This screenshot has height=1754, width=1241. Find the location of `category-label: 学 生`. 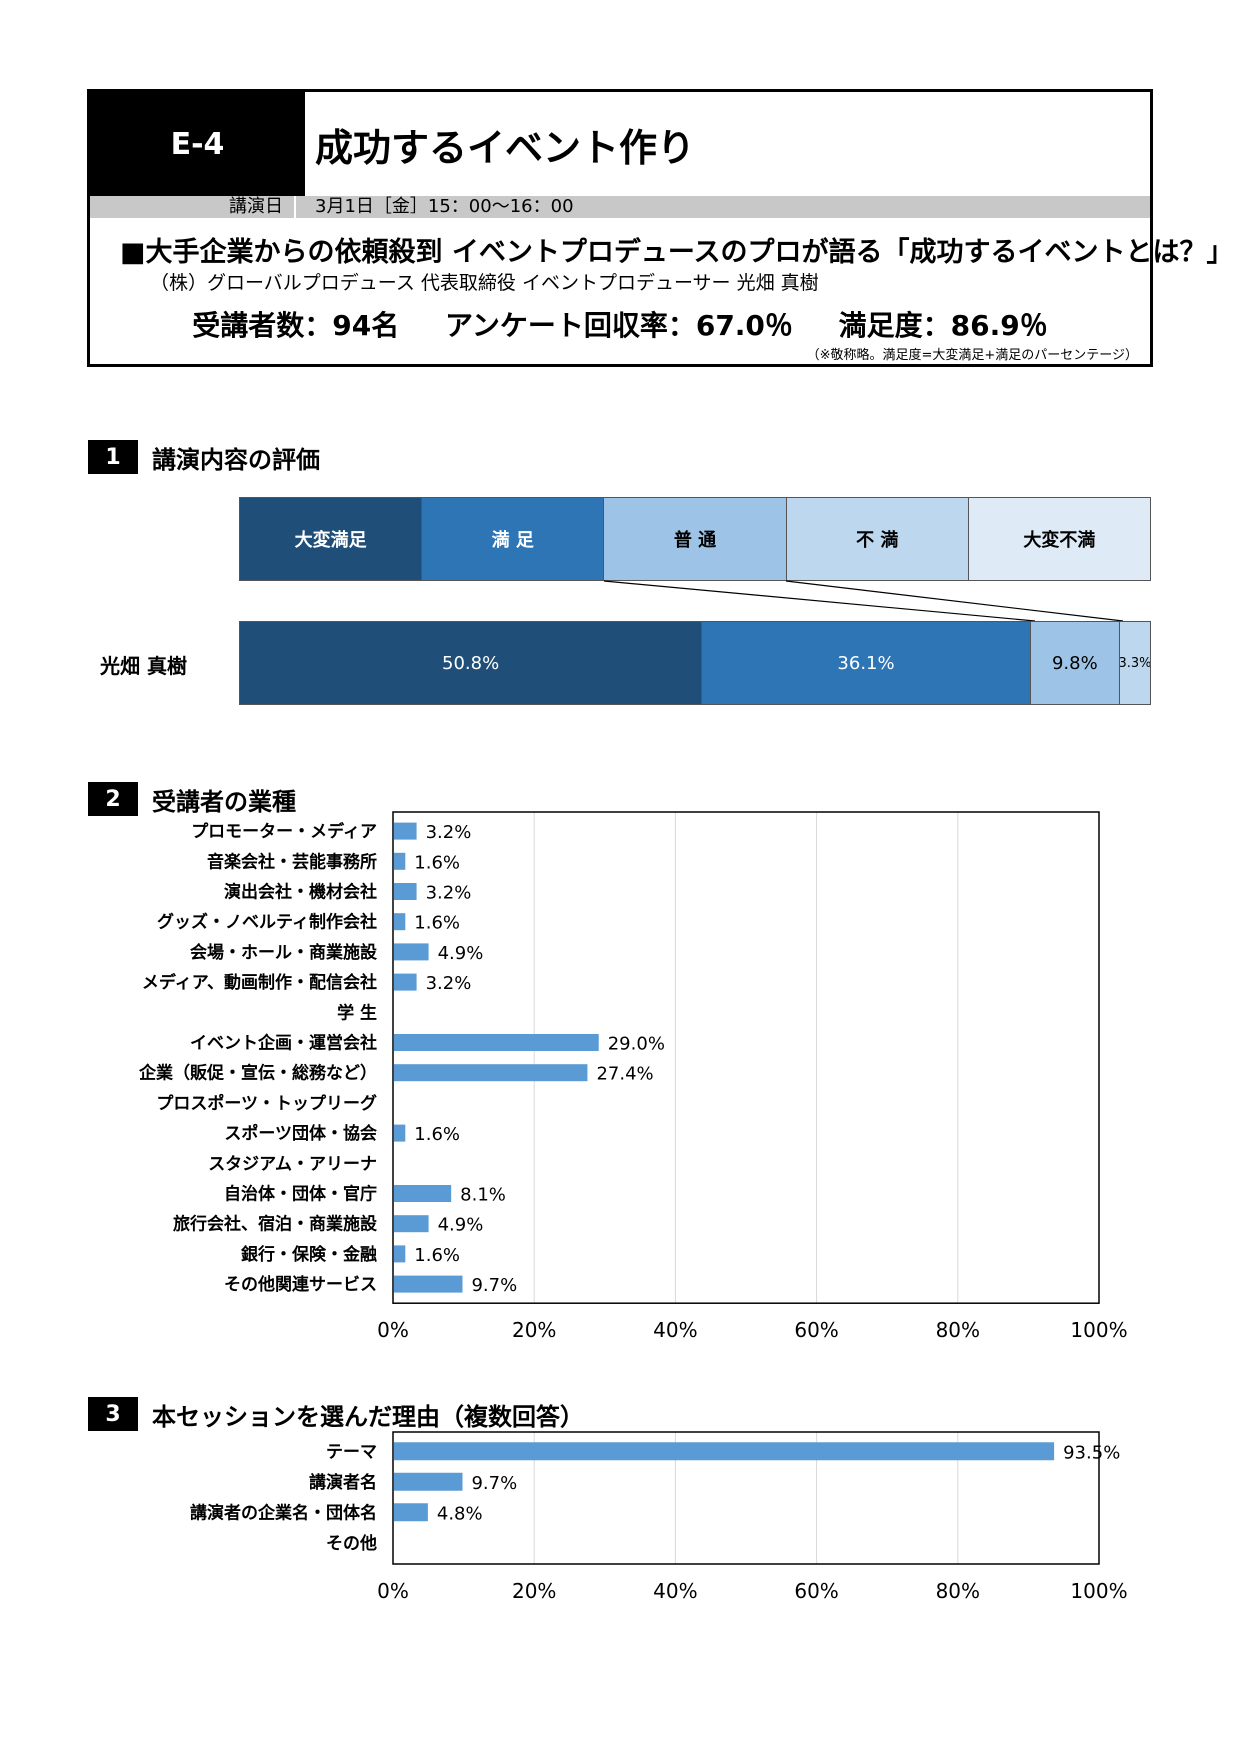

category-label: 学 生 is located at coordinates (357, 1012).